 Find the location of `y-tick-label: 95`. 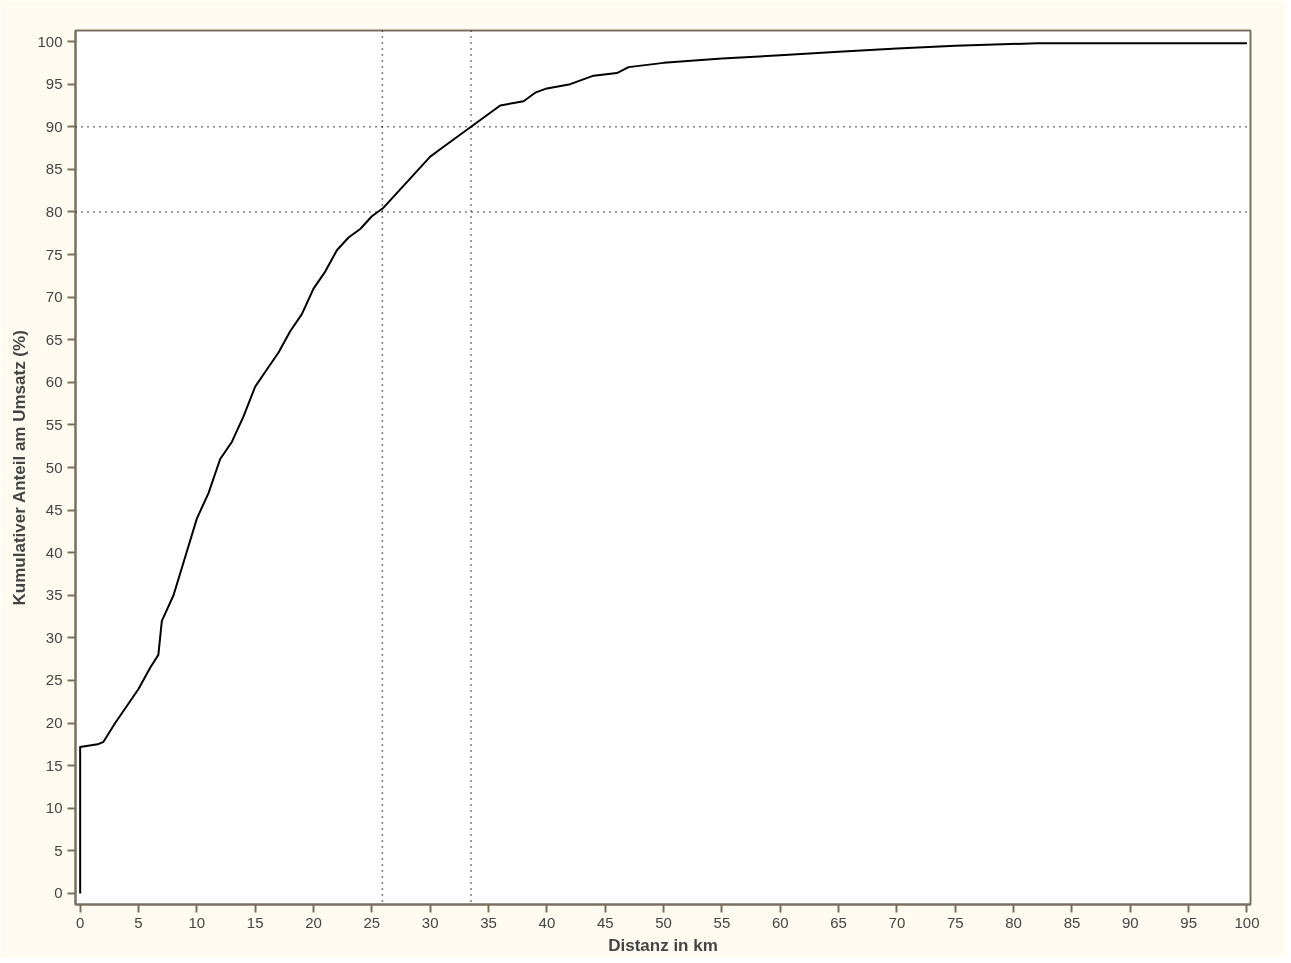

y-tick-label: 95 is located at coordinates (54, 84).